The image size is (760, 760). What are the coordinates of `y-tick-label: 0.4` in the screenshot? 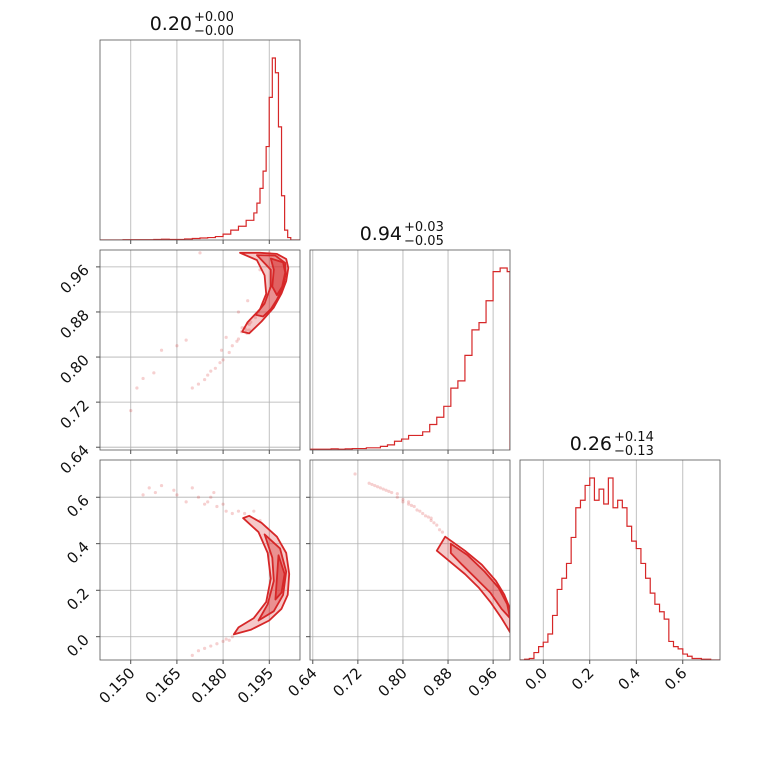 It's located at (78, 553).